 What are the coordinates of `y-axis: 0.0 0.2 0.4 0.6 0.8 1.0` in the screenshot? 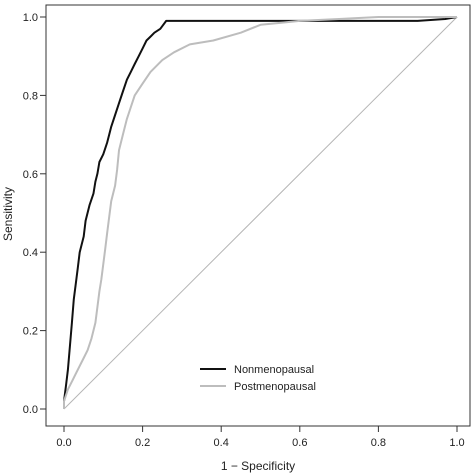 It's located at (34, 214).